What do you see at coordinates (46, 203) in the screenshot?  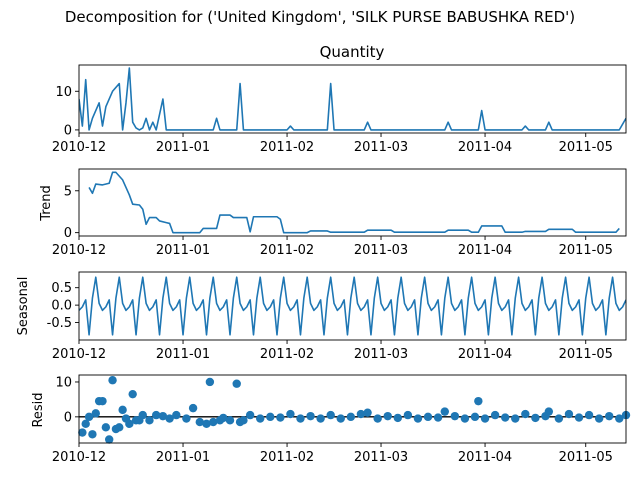 I see `panel-trend-ylabel: Trend` at bounding box center [46, 203].